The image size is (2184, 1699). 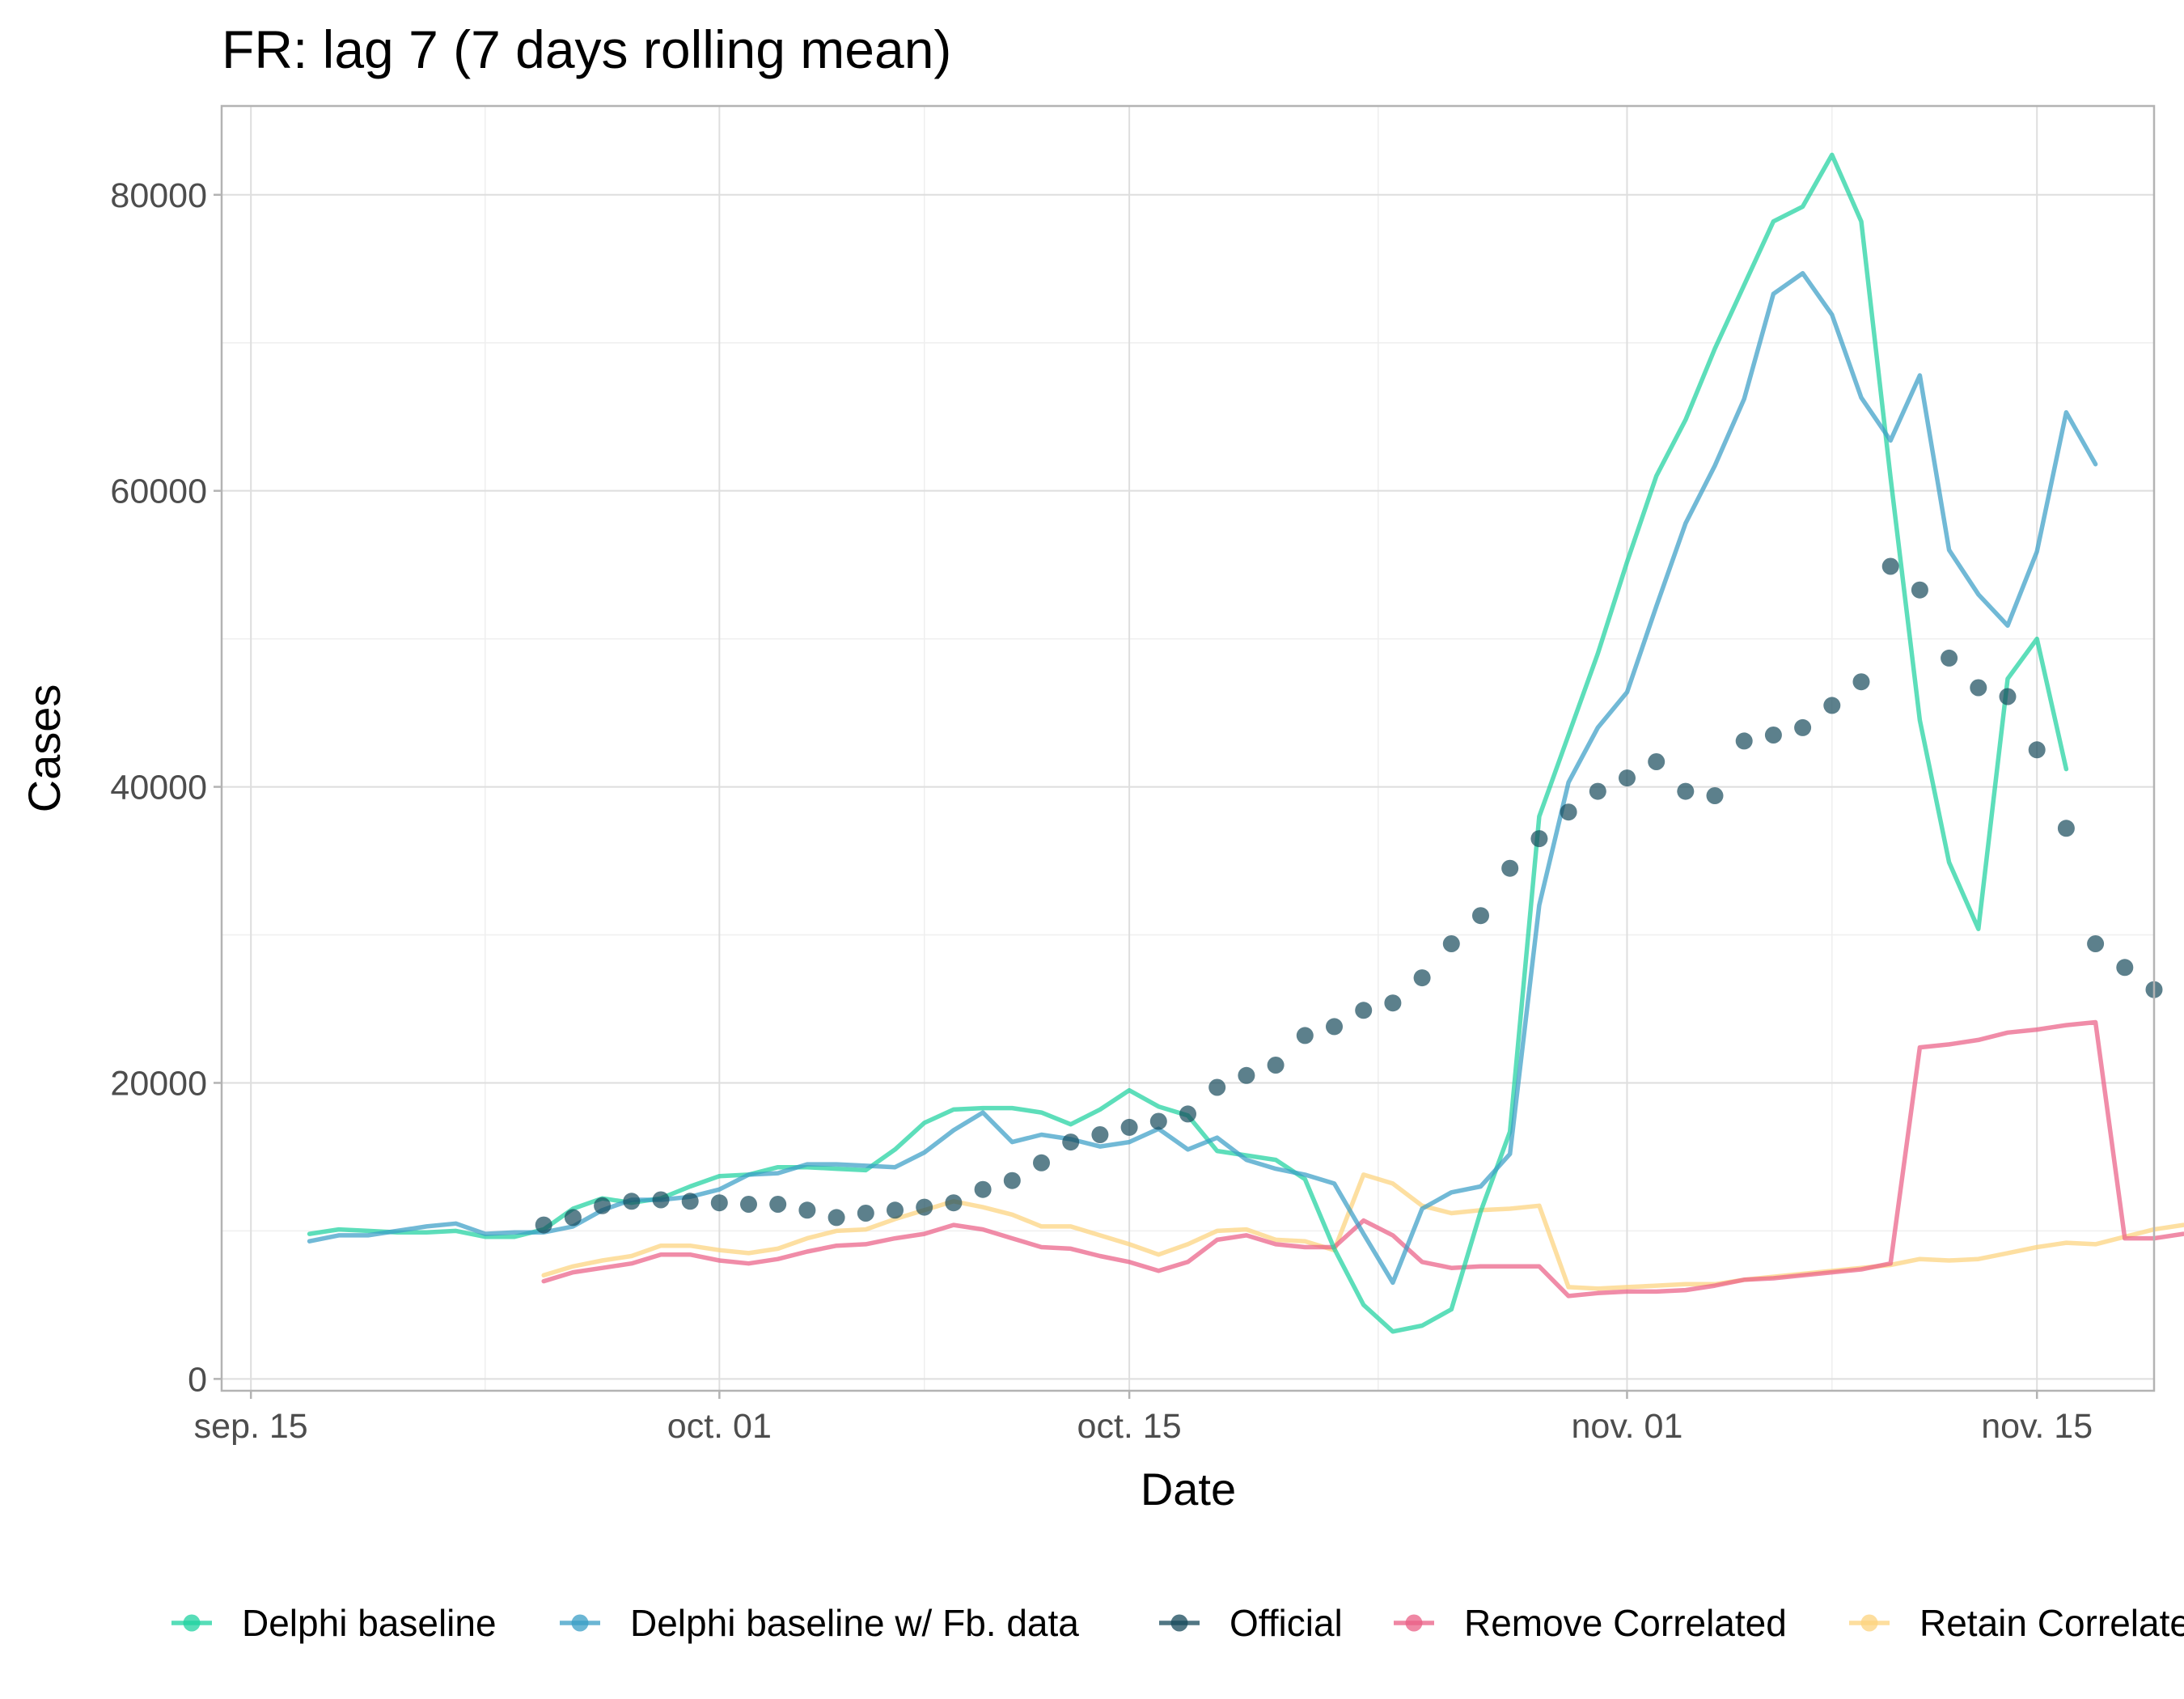 What do you see at coordinates (1286, 1623) in the screenshot?
I see `legend-label: Official` at bounding box center [1286, 1623].